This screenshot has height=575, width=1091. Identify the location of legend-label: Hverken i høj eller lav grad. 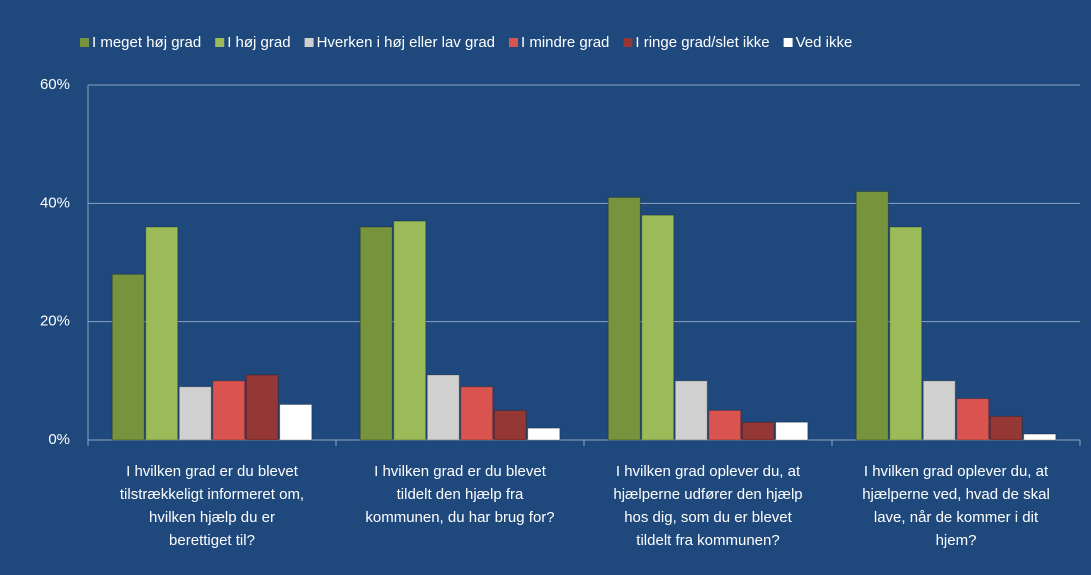
(406, 42).